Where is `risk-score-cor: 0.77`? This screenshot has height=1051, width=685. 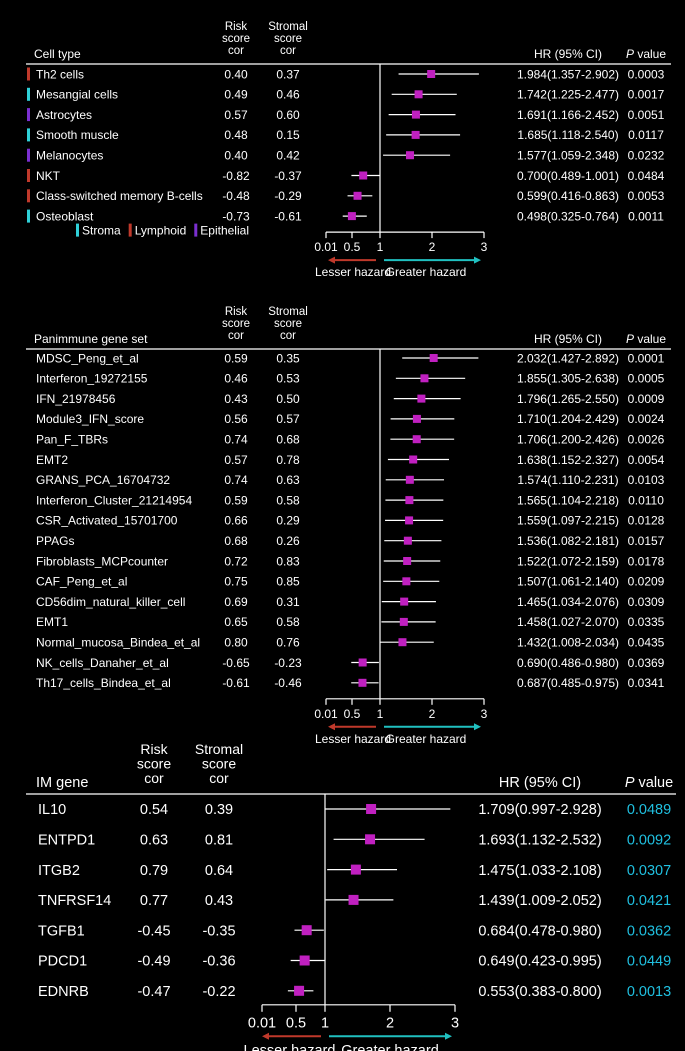
risk-score-cor: 0.77 is located at coordinates (154, 901).